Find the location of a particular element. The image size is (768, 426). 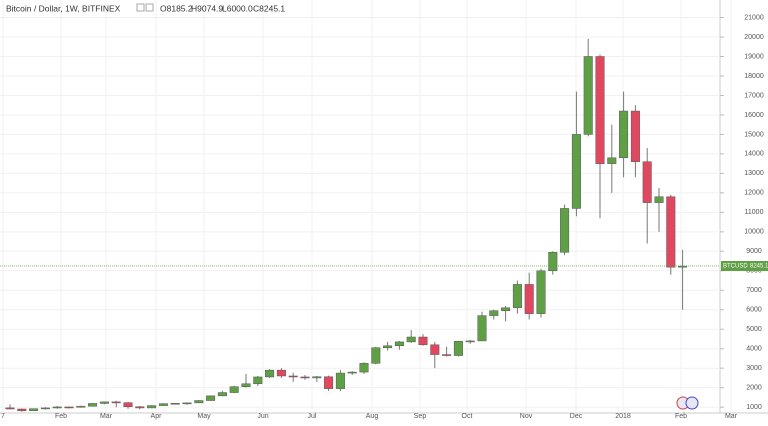

y-tick-label: 15000 is located at coordinates (754, 134).